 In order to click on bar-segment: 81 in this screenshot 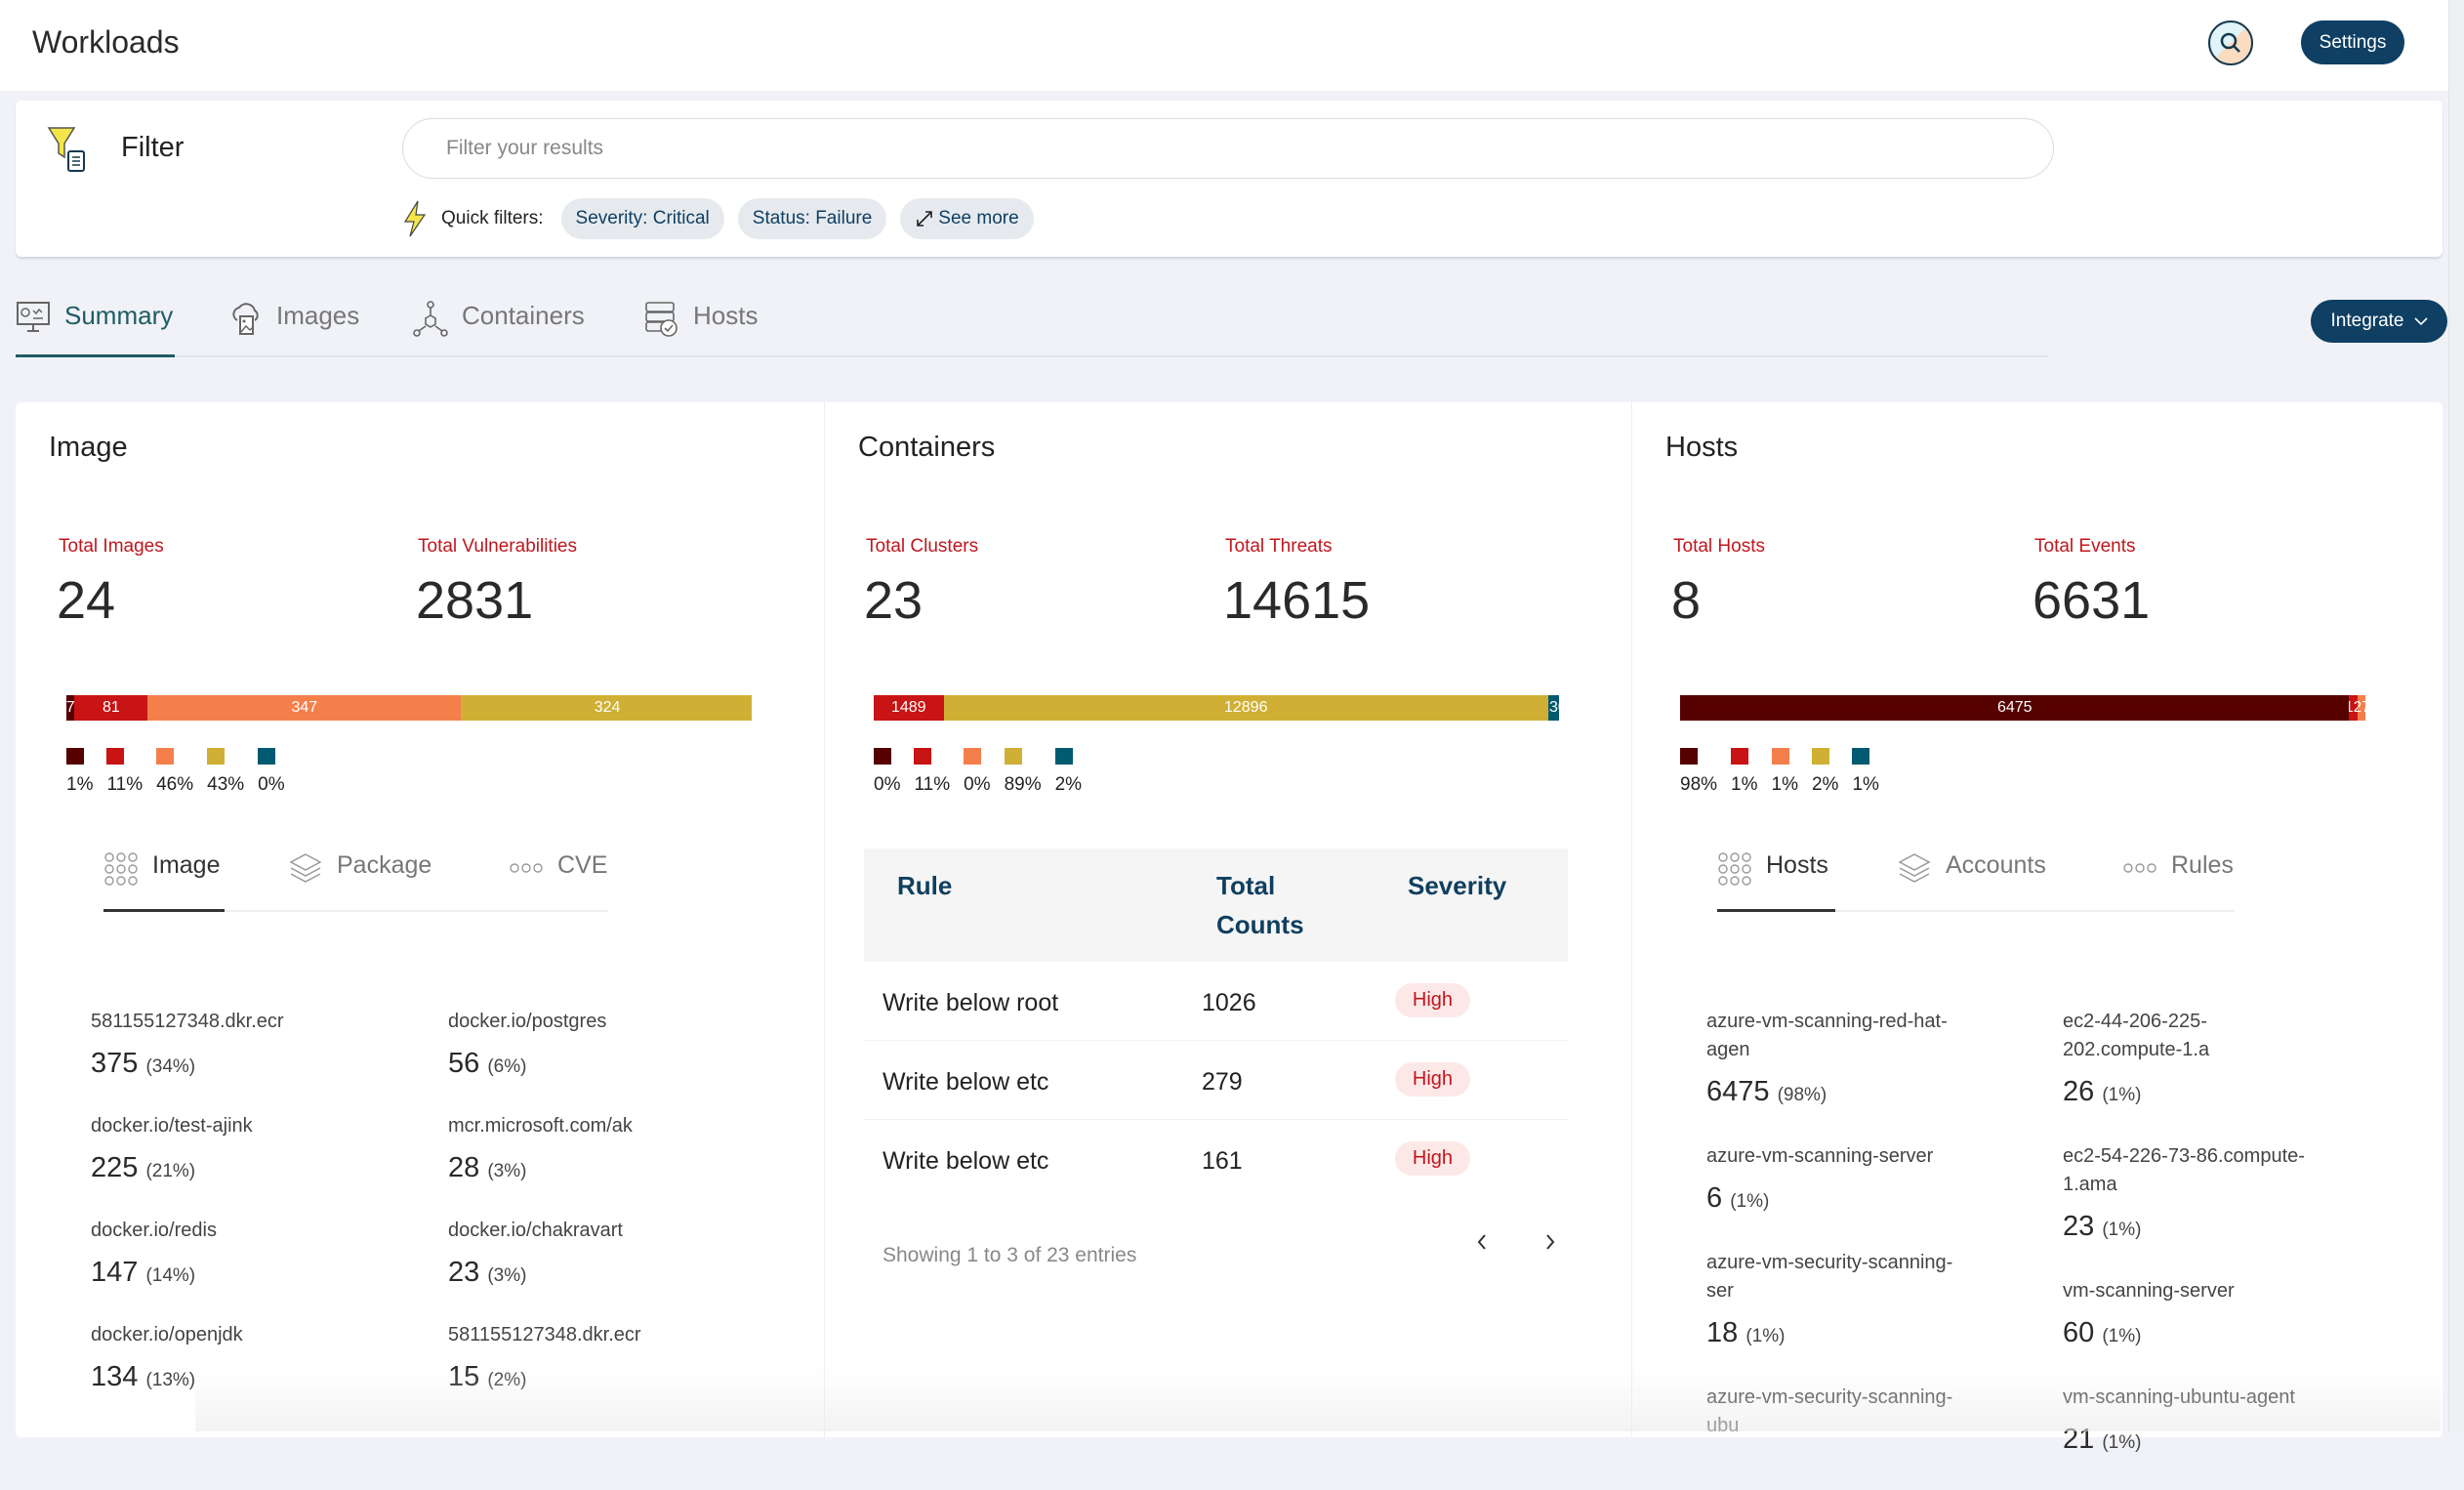, I will do `click(111, 708)`.